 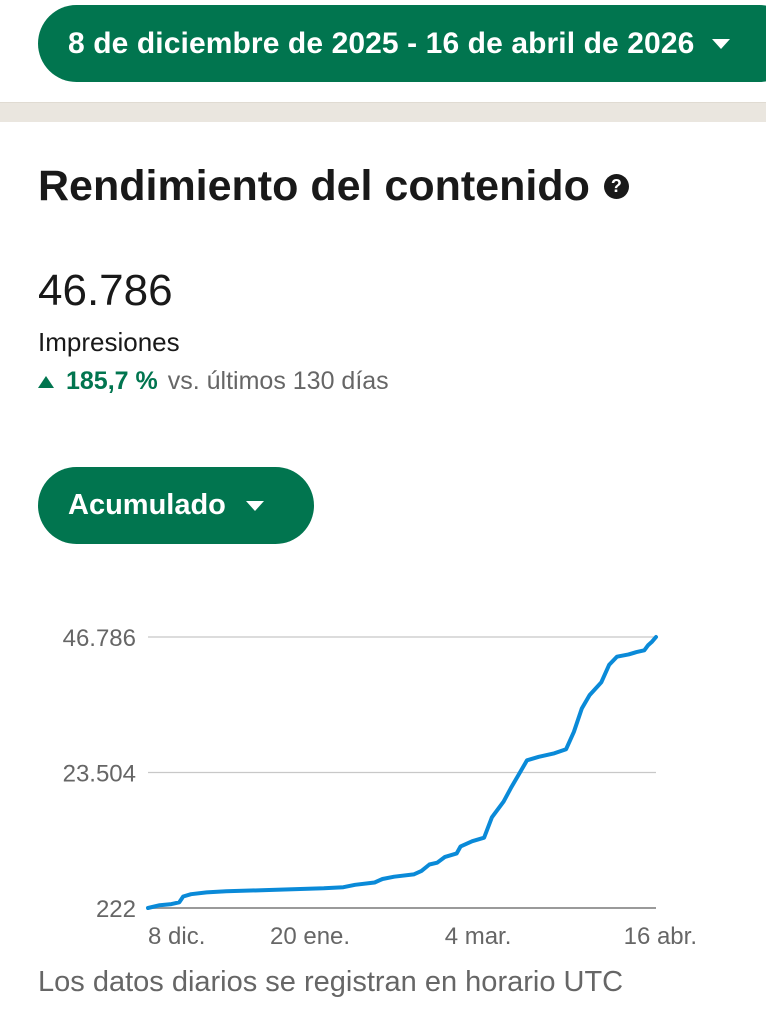 What do you see at coordinates (105, 290) in the screenshot?
I see `impressions-value: 46.786` at bounding box center [105, 290].